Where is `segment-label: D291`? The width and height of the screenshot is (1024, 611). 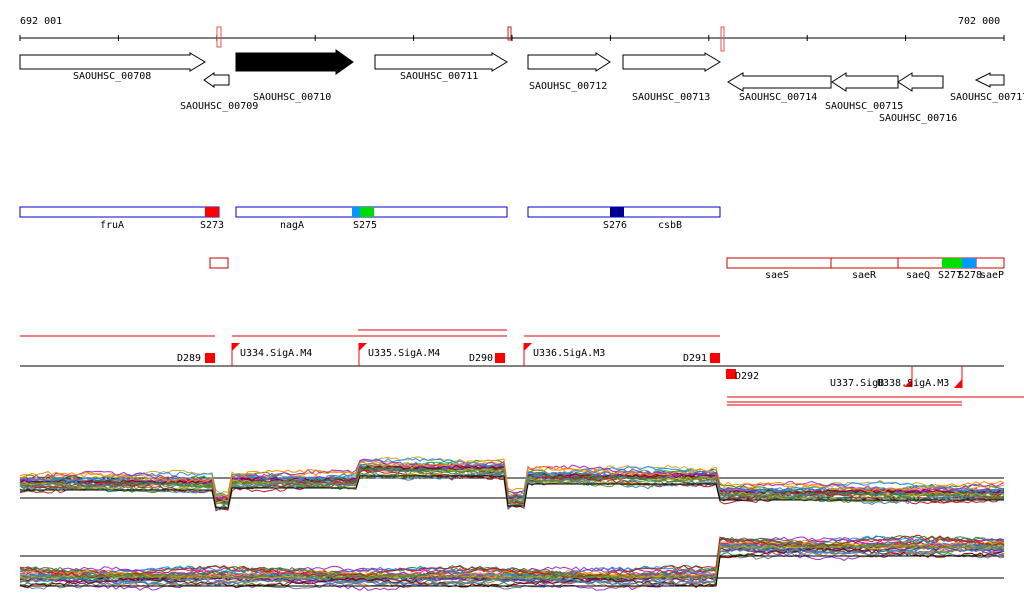
segment-label: D291 is located at coordinates (695, 358).